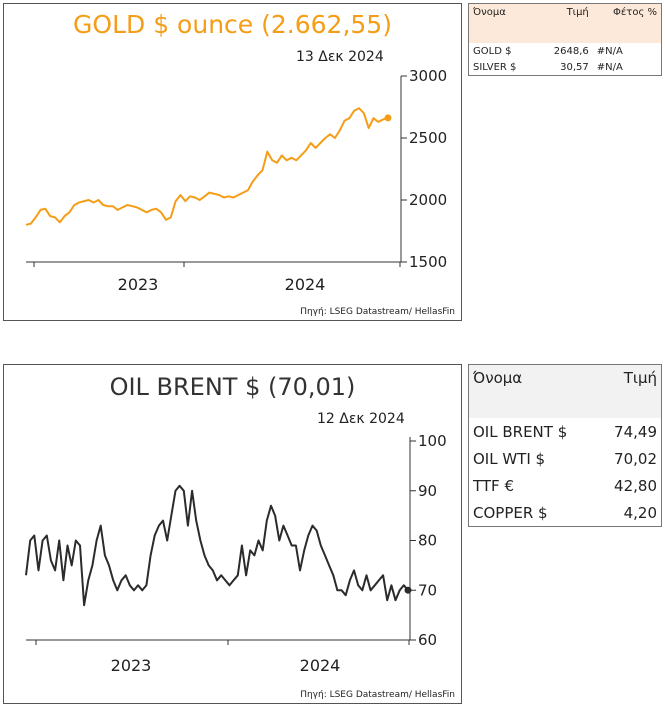 The height and width of the screenshot is (707, 665). Describe the element at coordinates (565, 458) in the screenshot. I see `table-row: OIL WTI $ 70,02` at that location.